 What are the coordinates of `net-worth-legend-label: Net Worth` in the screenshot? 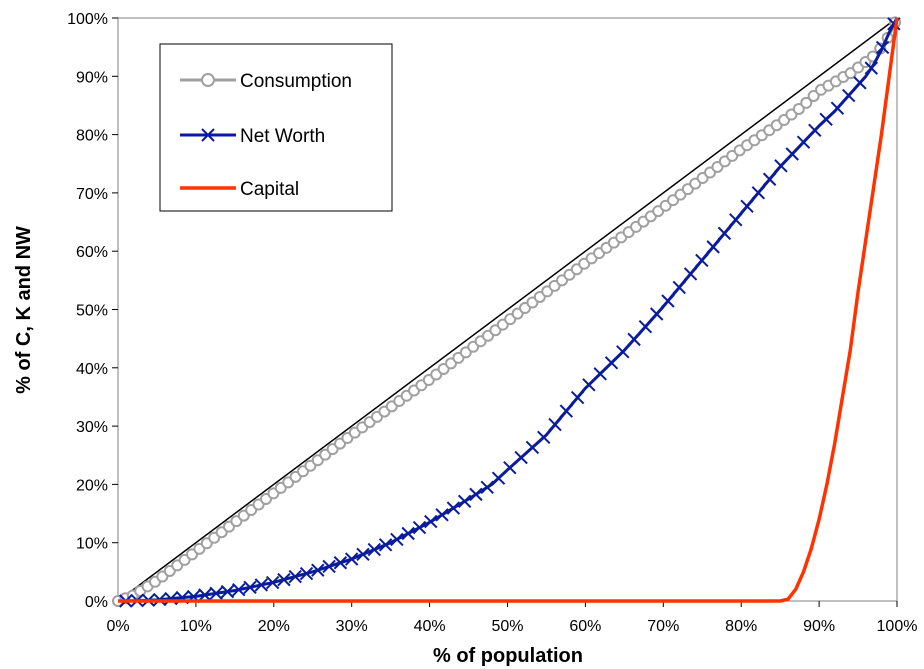 It's located at (282, 136).